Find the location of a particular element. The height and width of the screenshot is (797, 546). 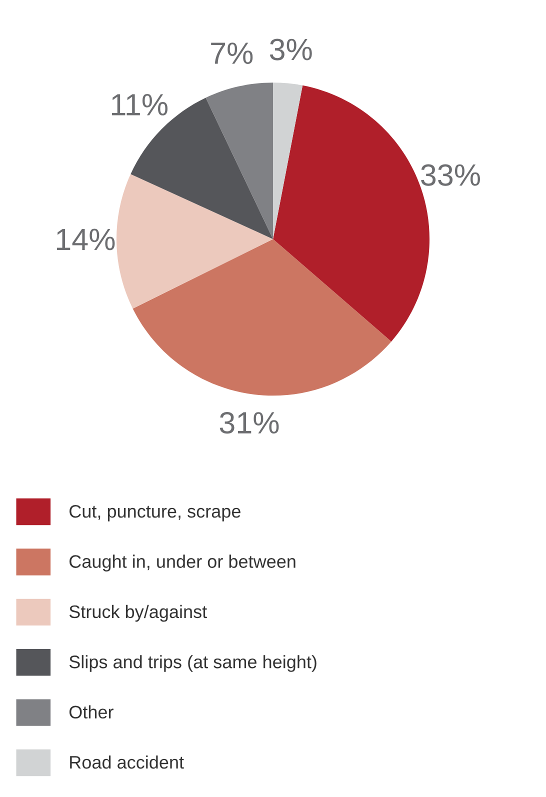

data-label: 7% is located at coordinates (232, 53).